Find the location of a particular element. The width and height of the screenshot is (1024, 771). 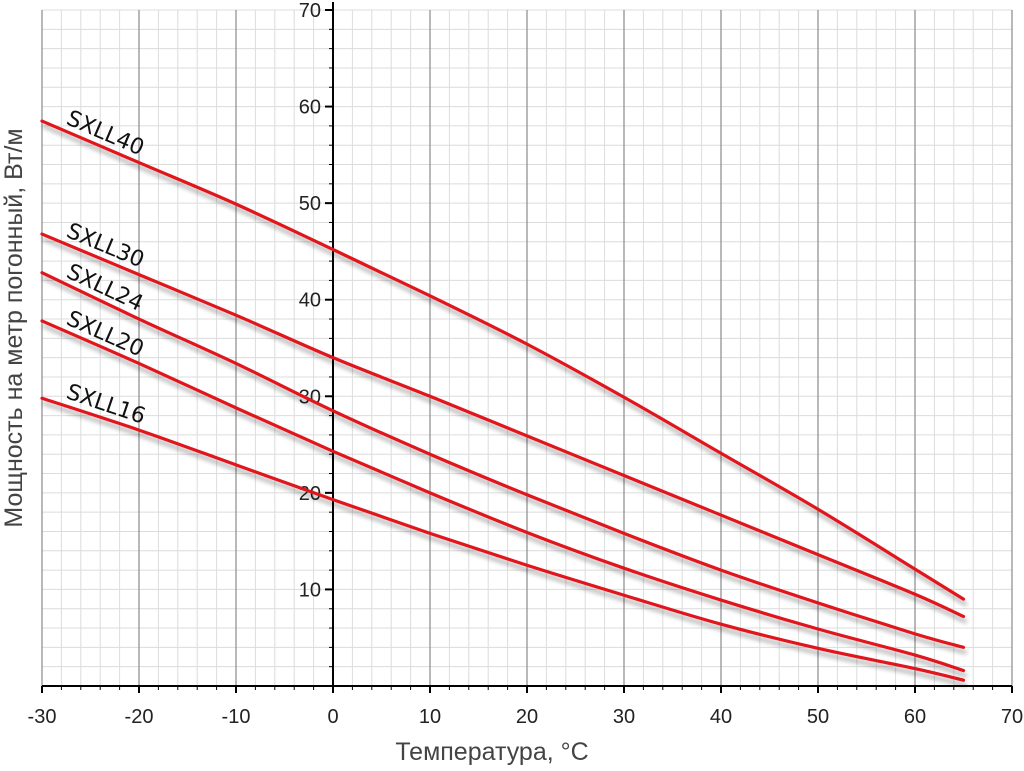

x-tick-label: 0 is located at coordinates (332, 717).